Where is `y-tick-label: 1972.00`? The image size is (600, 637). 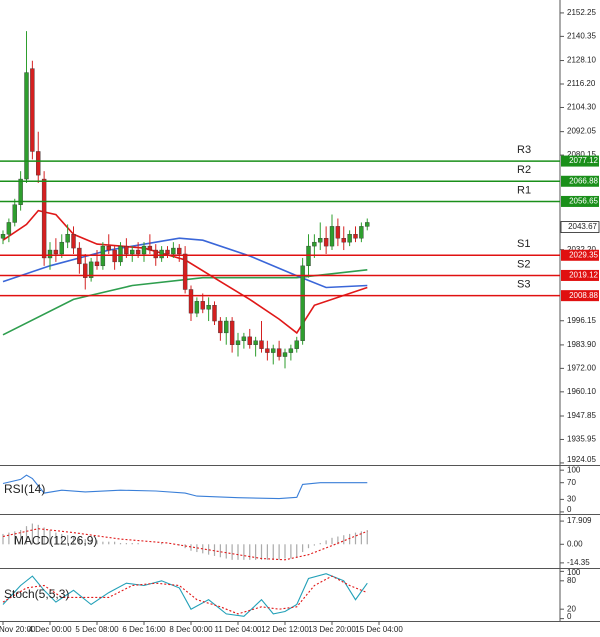
y-tick-label: 1972.00 is located at coordinates (581, 367).